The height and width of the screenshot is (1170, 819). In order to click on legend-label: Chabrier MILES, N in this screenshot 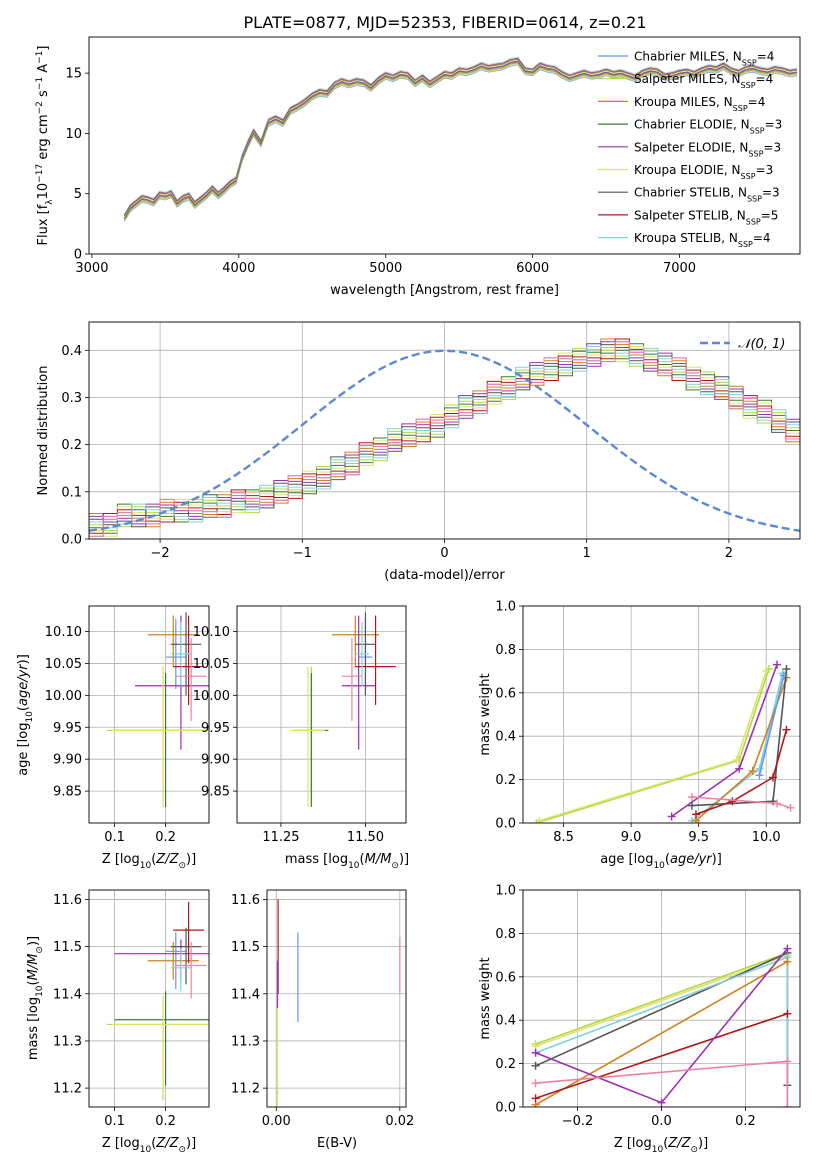, I will do `click(688, 57)`.